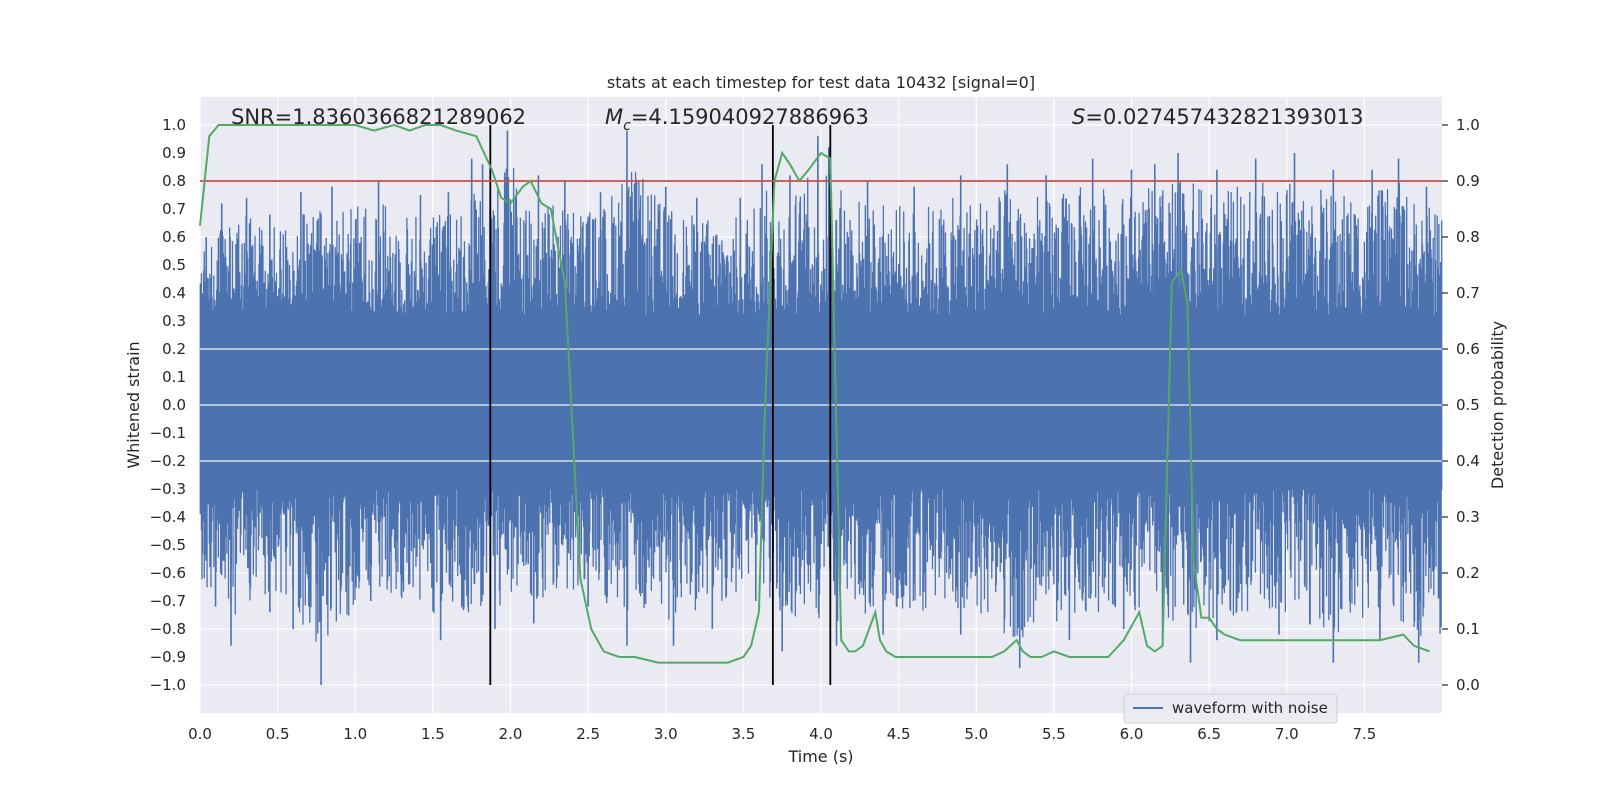 The image size is (1600, 800). What do you see at coordinates (1468, 517) in the screenshot?
I see `y-right-tick-label: 0.3` at bounding box center [1468, 517].